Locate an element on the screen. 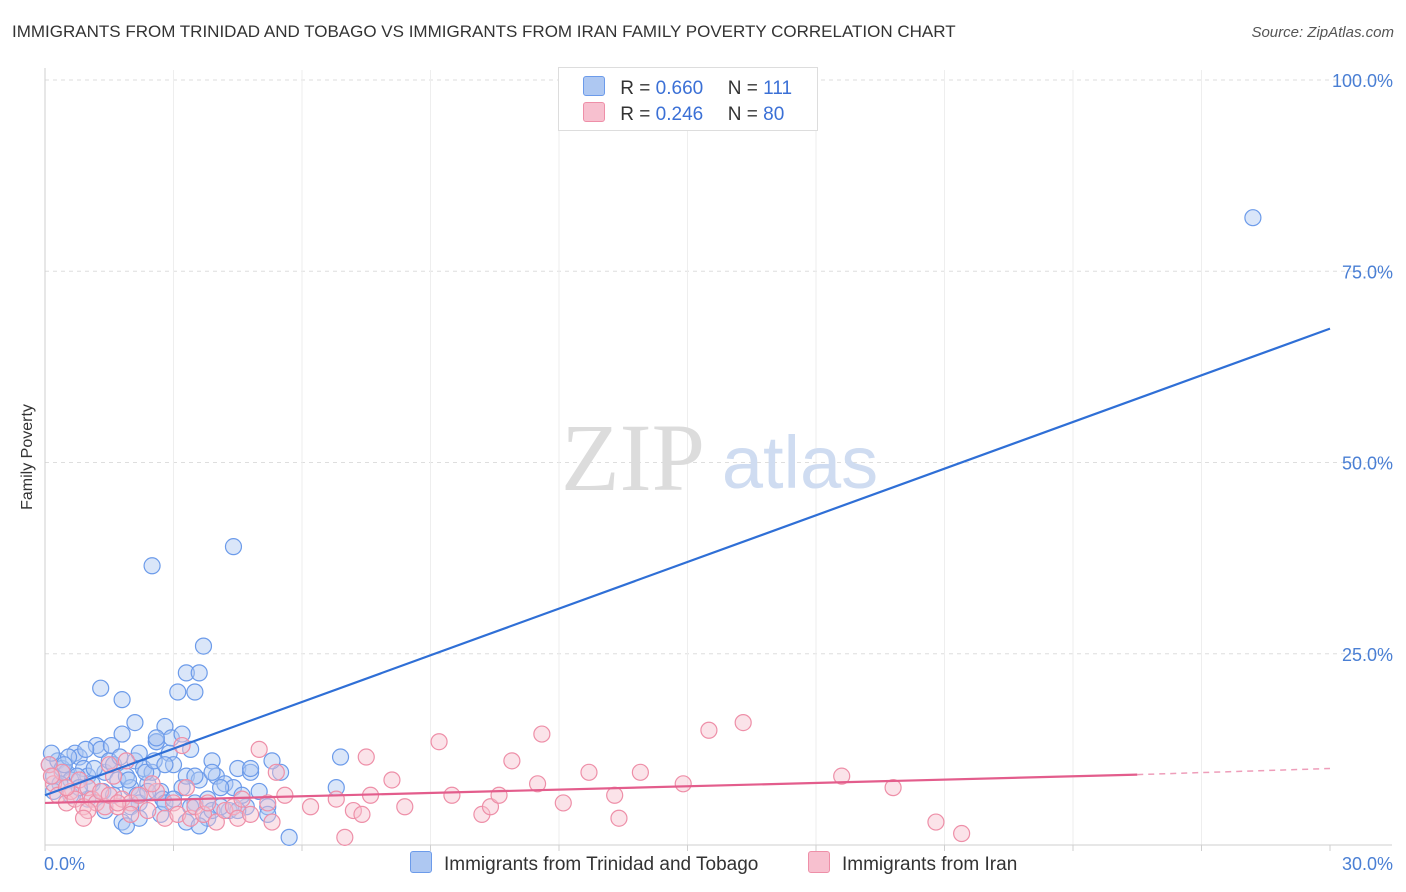  x-tick-label: 30.0% is located at coordinates (1367, 864).